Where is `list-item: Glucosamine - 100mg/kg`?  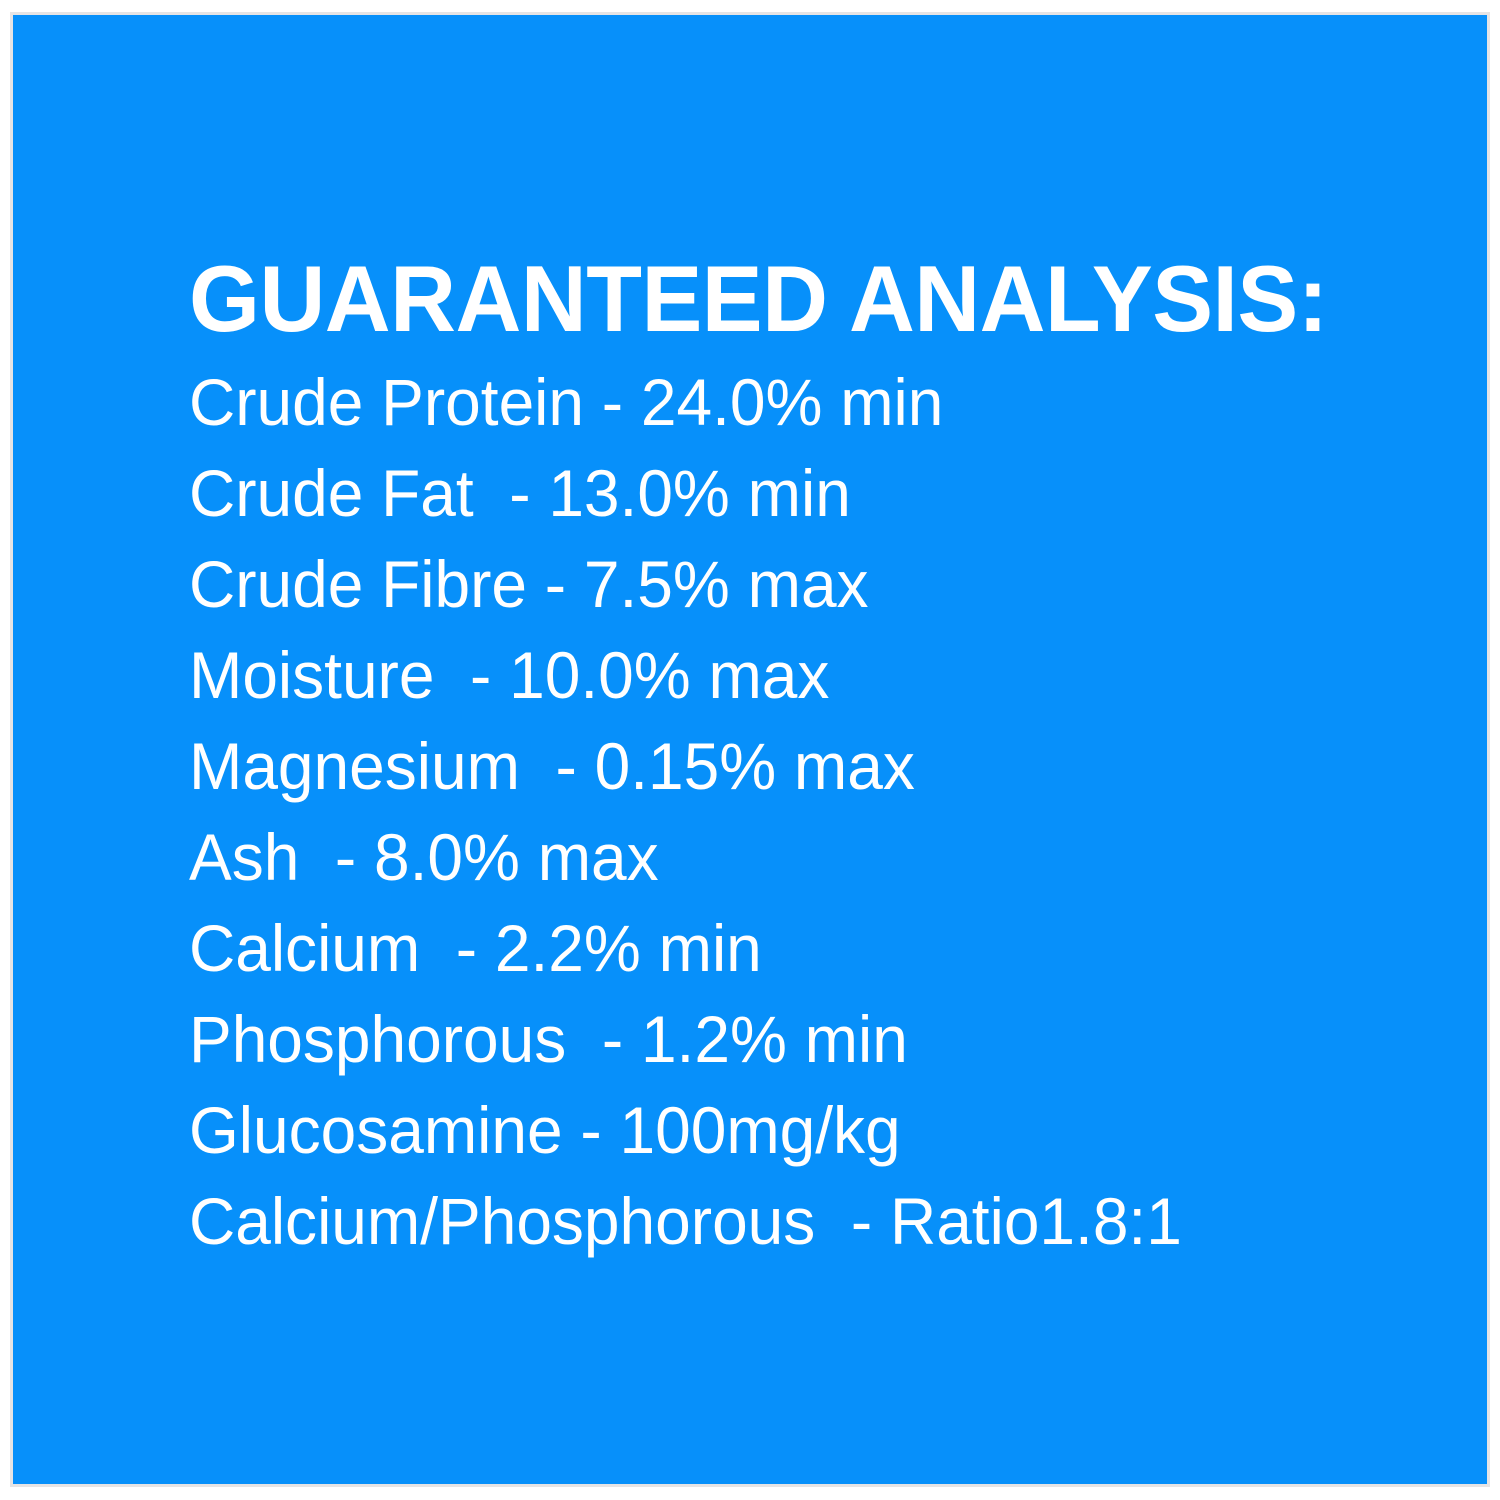 list-item: Glucosamine - 100mg/kg is located at coordinates (545, 1130).